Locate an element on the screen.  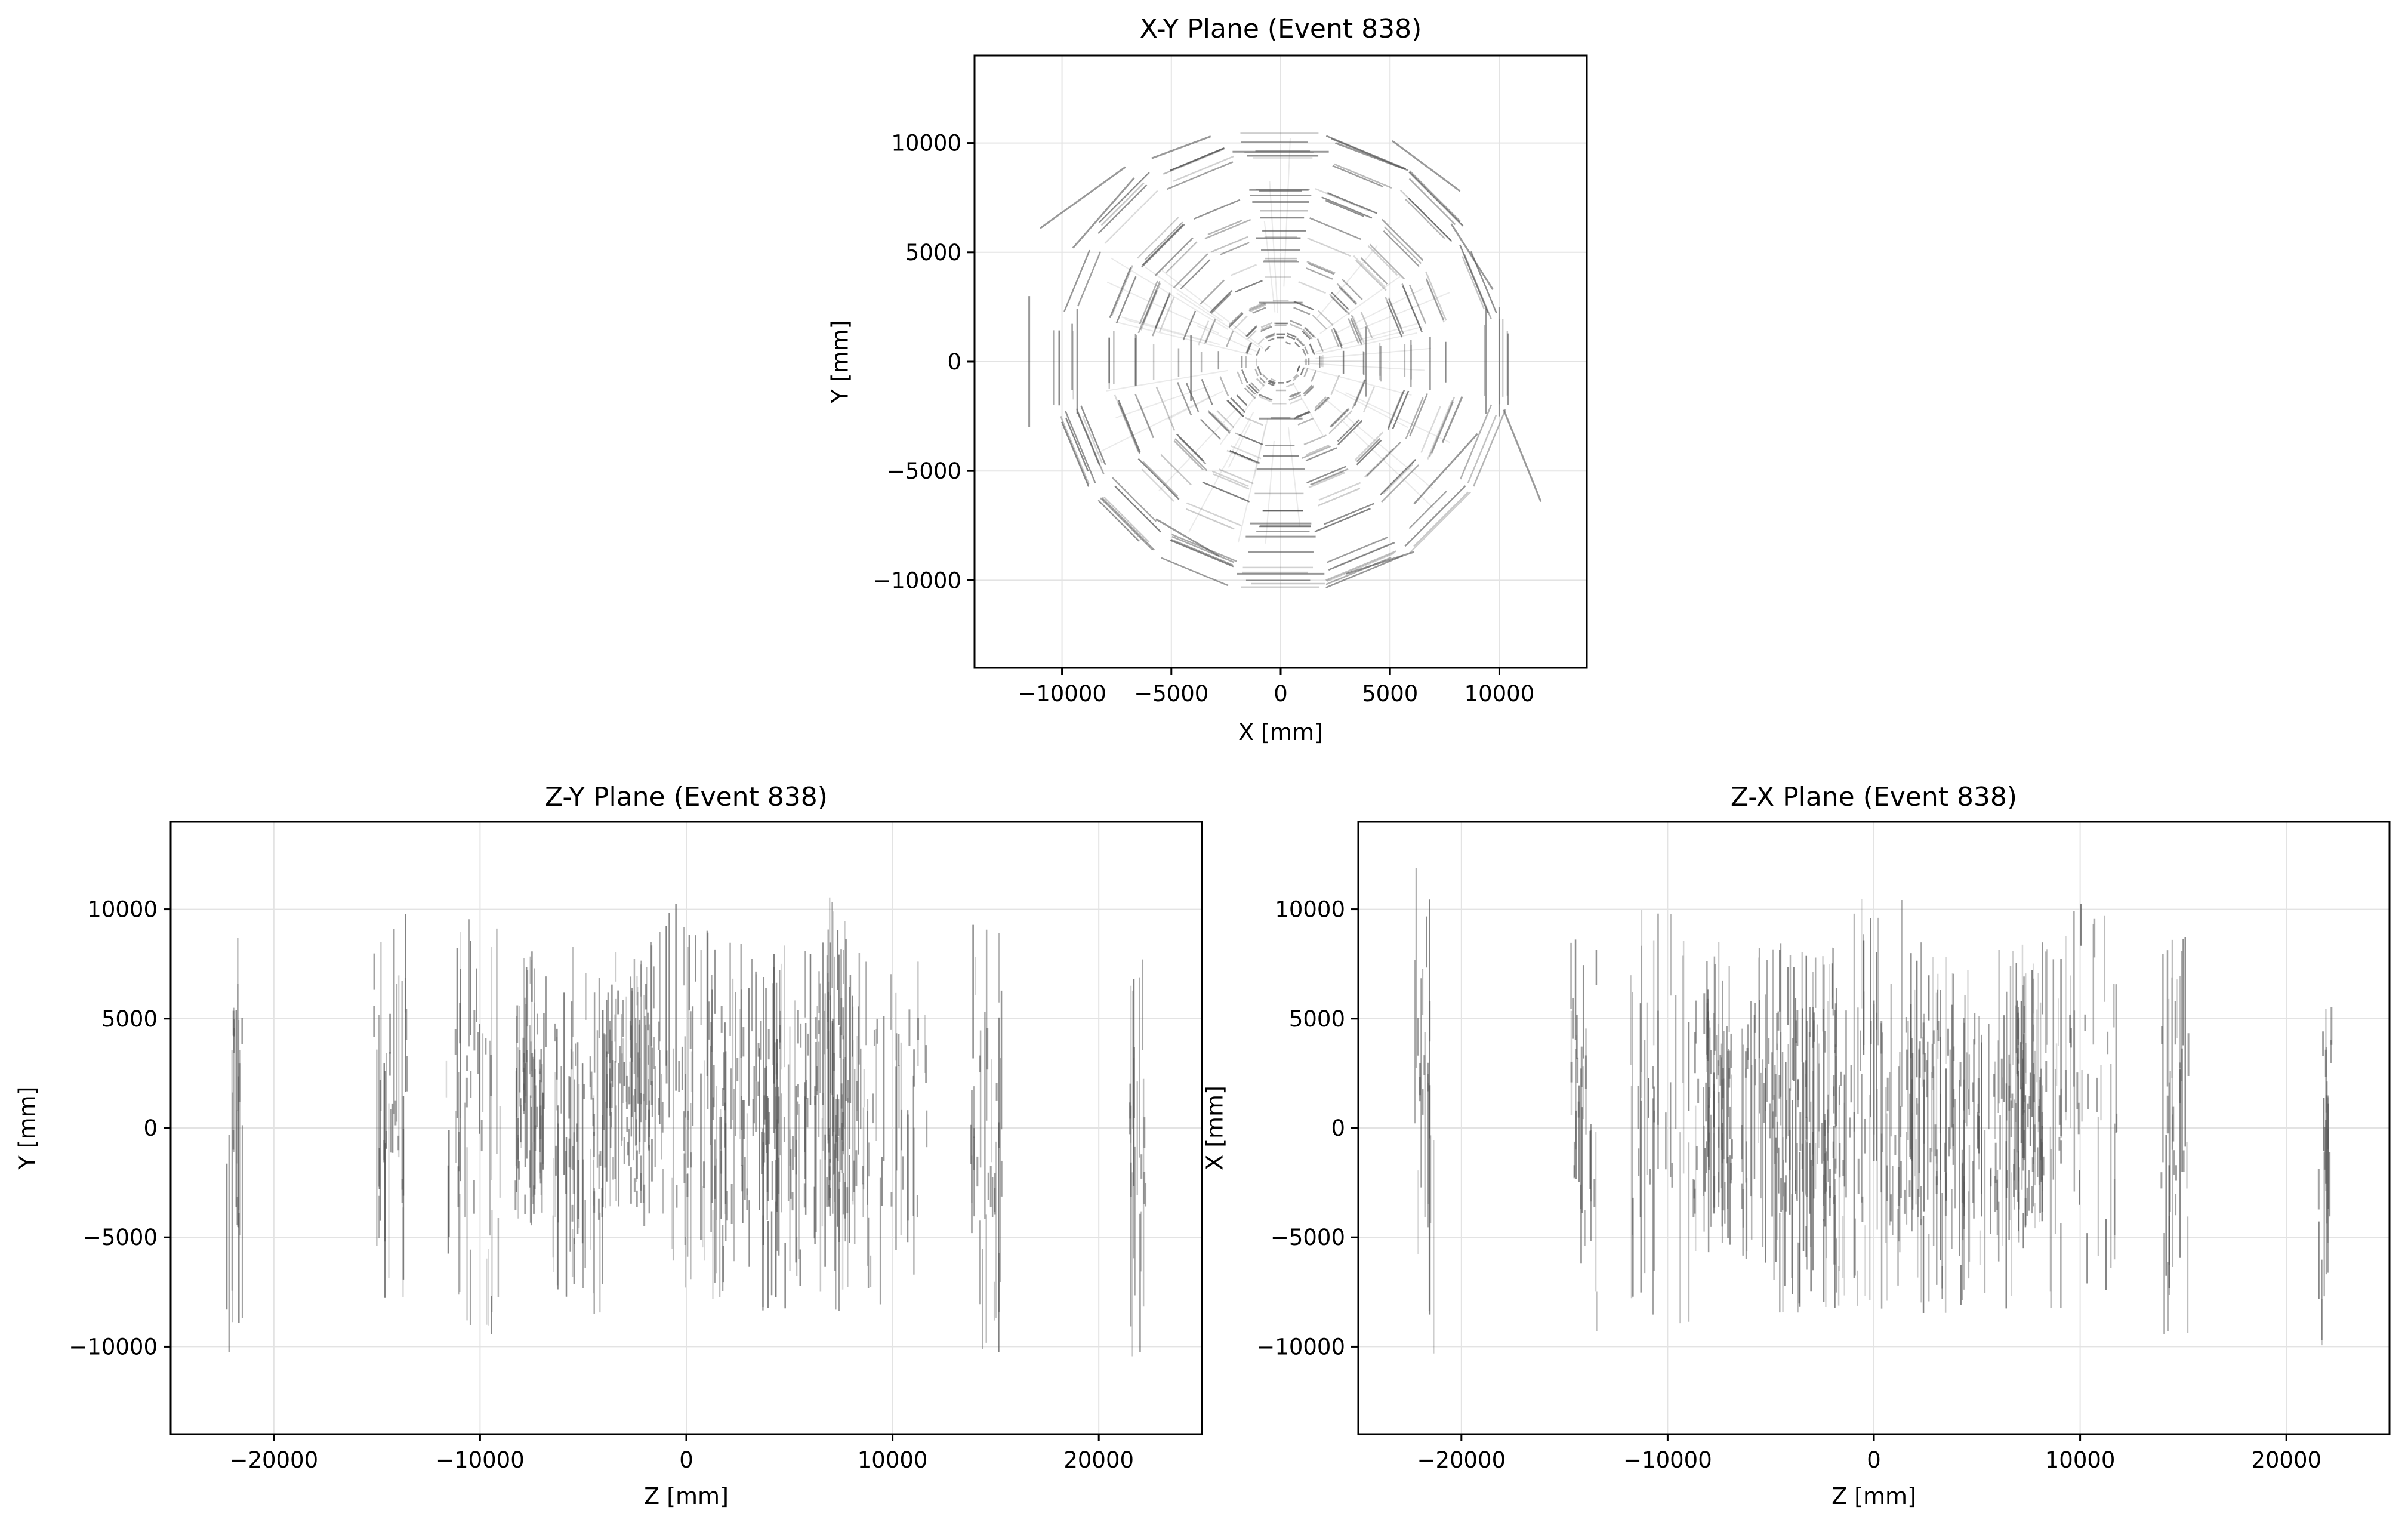
zx-x-tick-label: 0 is located at coordinates (1874, 1460).